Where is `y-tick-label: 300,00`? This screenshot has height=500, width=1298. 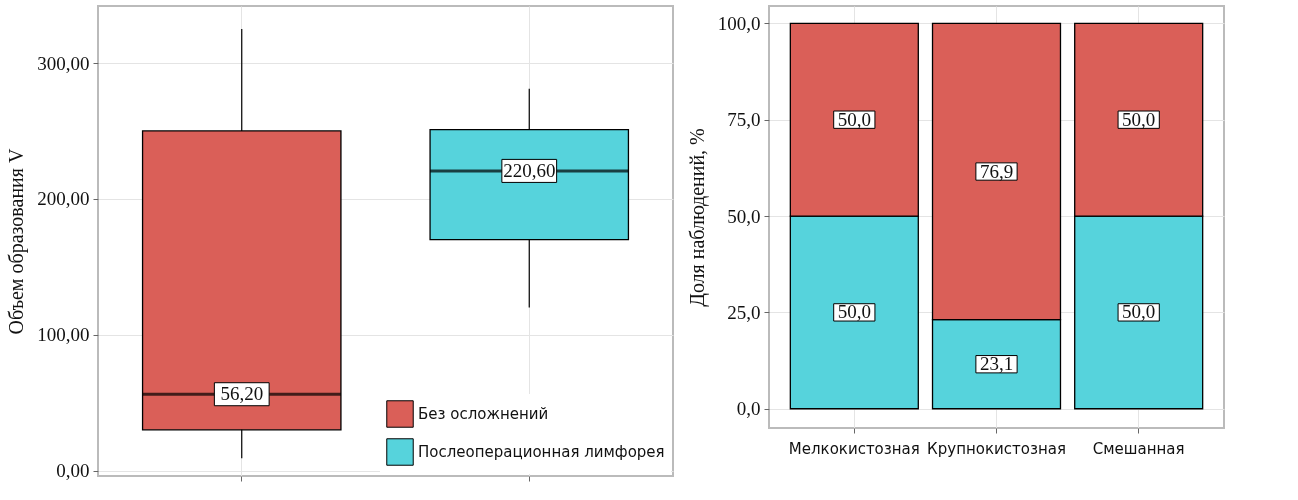
y-tick-label: 300,00 is located at coordinates (63, 63).